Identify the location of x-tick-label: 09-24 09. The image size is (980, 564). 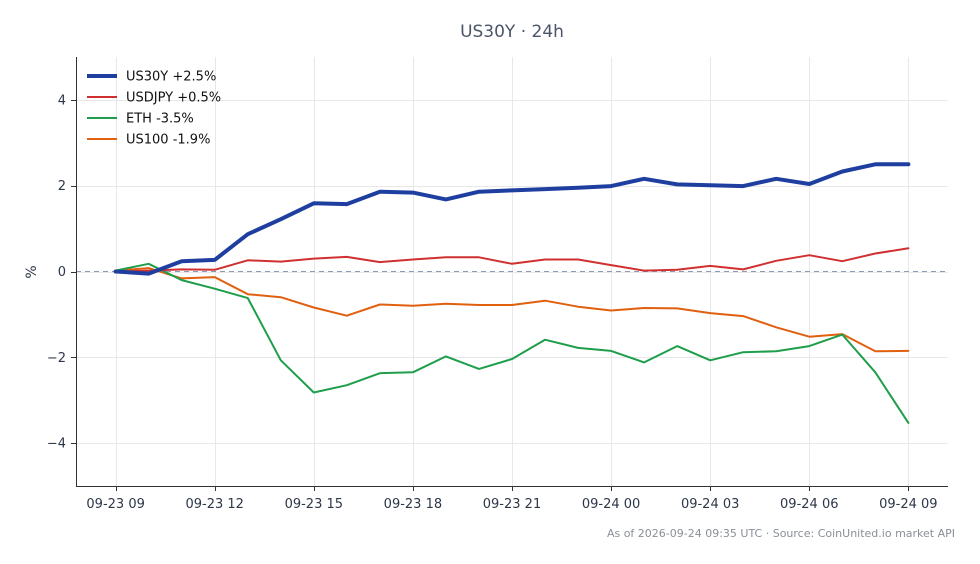
(908, 504).